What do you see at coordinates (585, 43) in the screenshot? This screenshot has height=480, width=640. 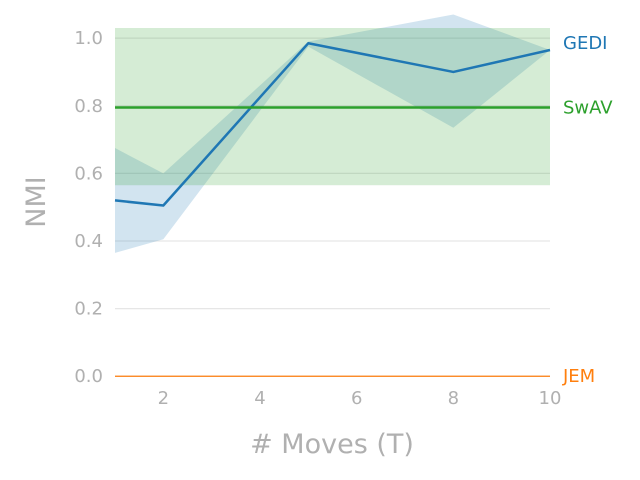 I see `series-label-gedi: GEDI` at bounding box center [585, 43].